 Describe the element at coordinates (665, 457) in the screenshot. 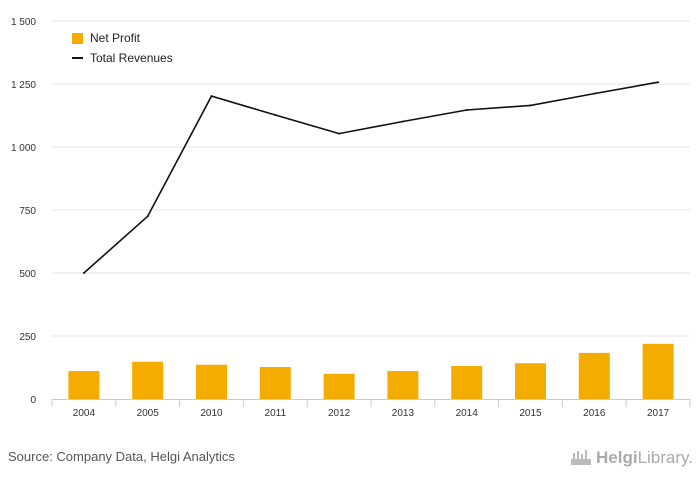

I see `brand-suffix: Library.` at that location.